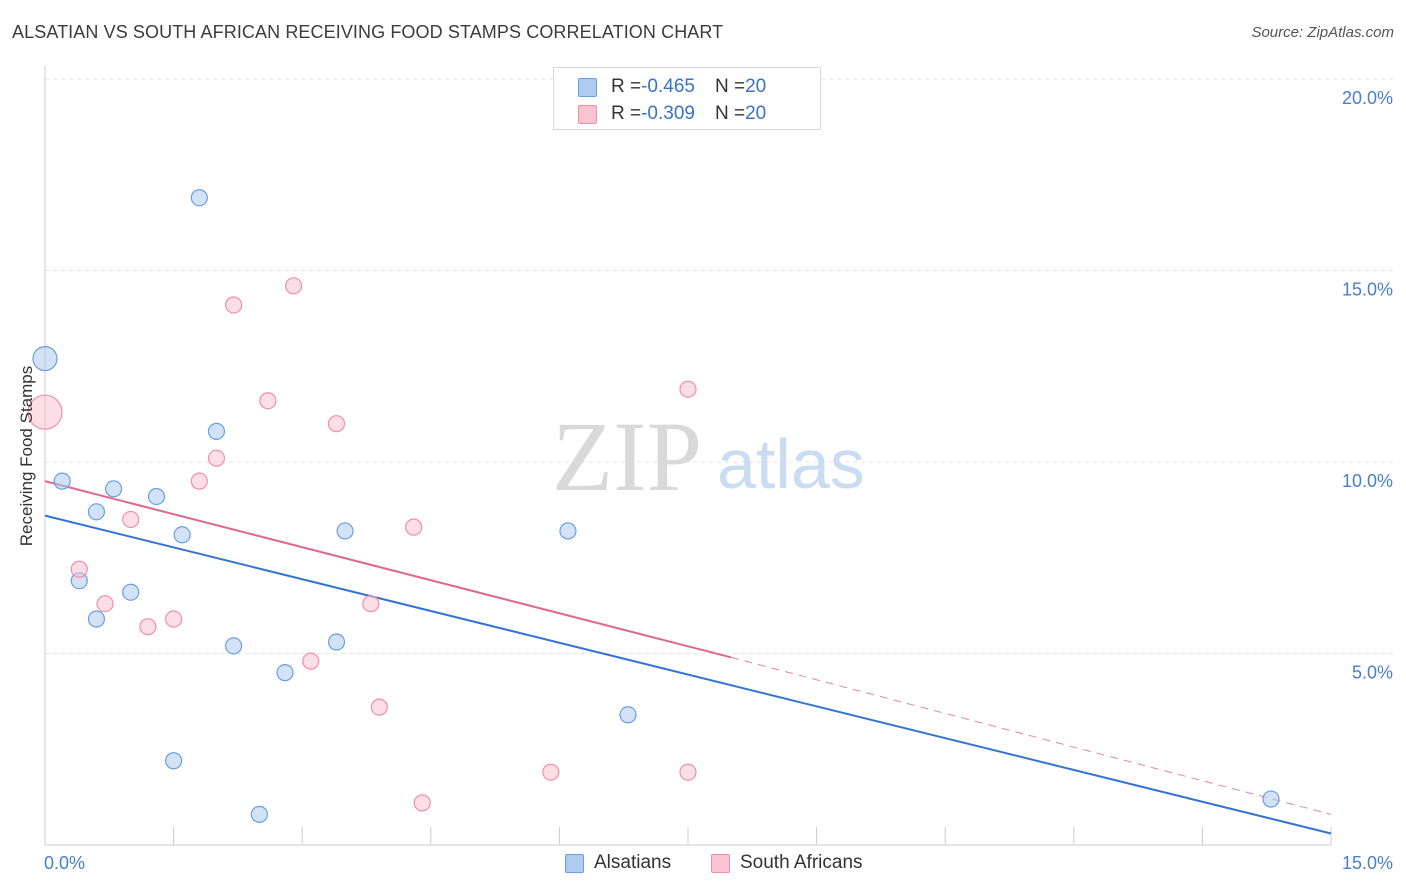 The width and height of the screenshot is (1406, 892). I want to click on y-axis-title: Receiving Food Stamps, so click(26, 456).